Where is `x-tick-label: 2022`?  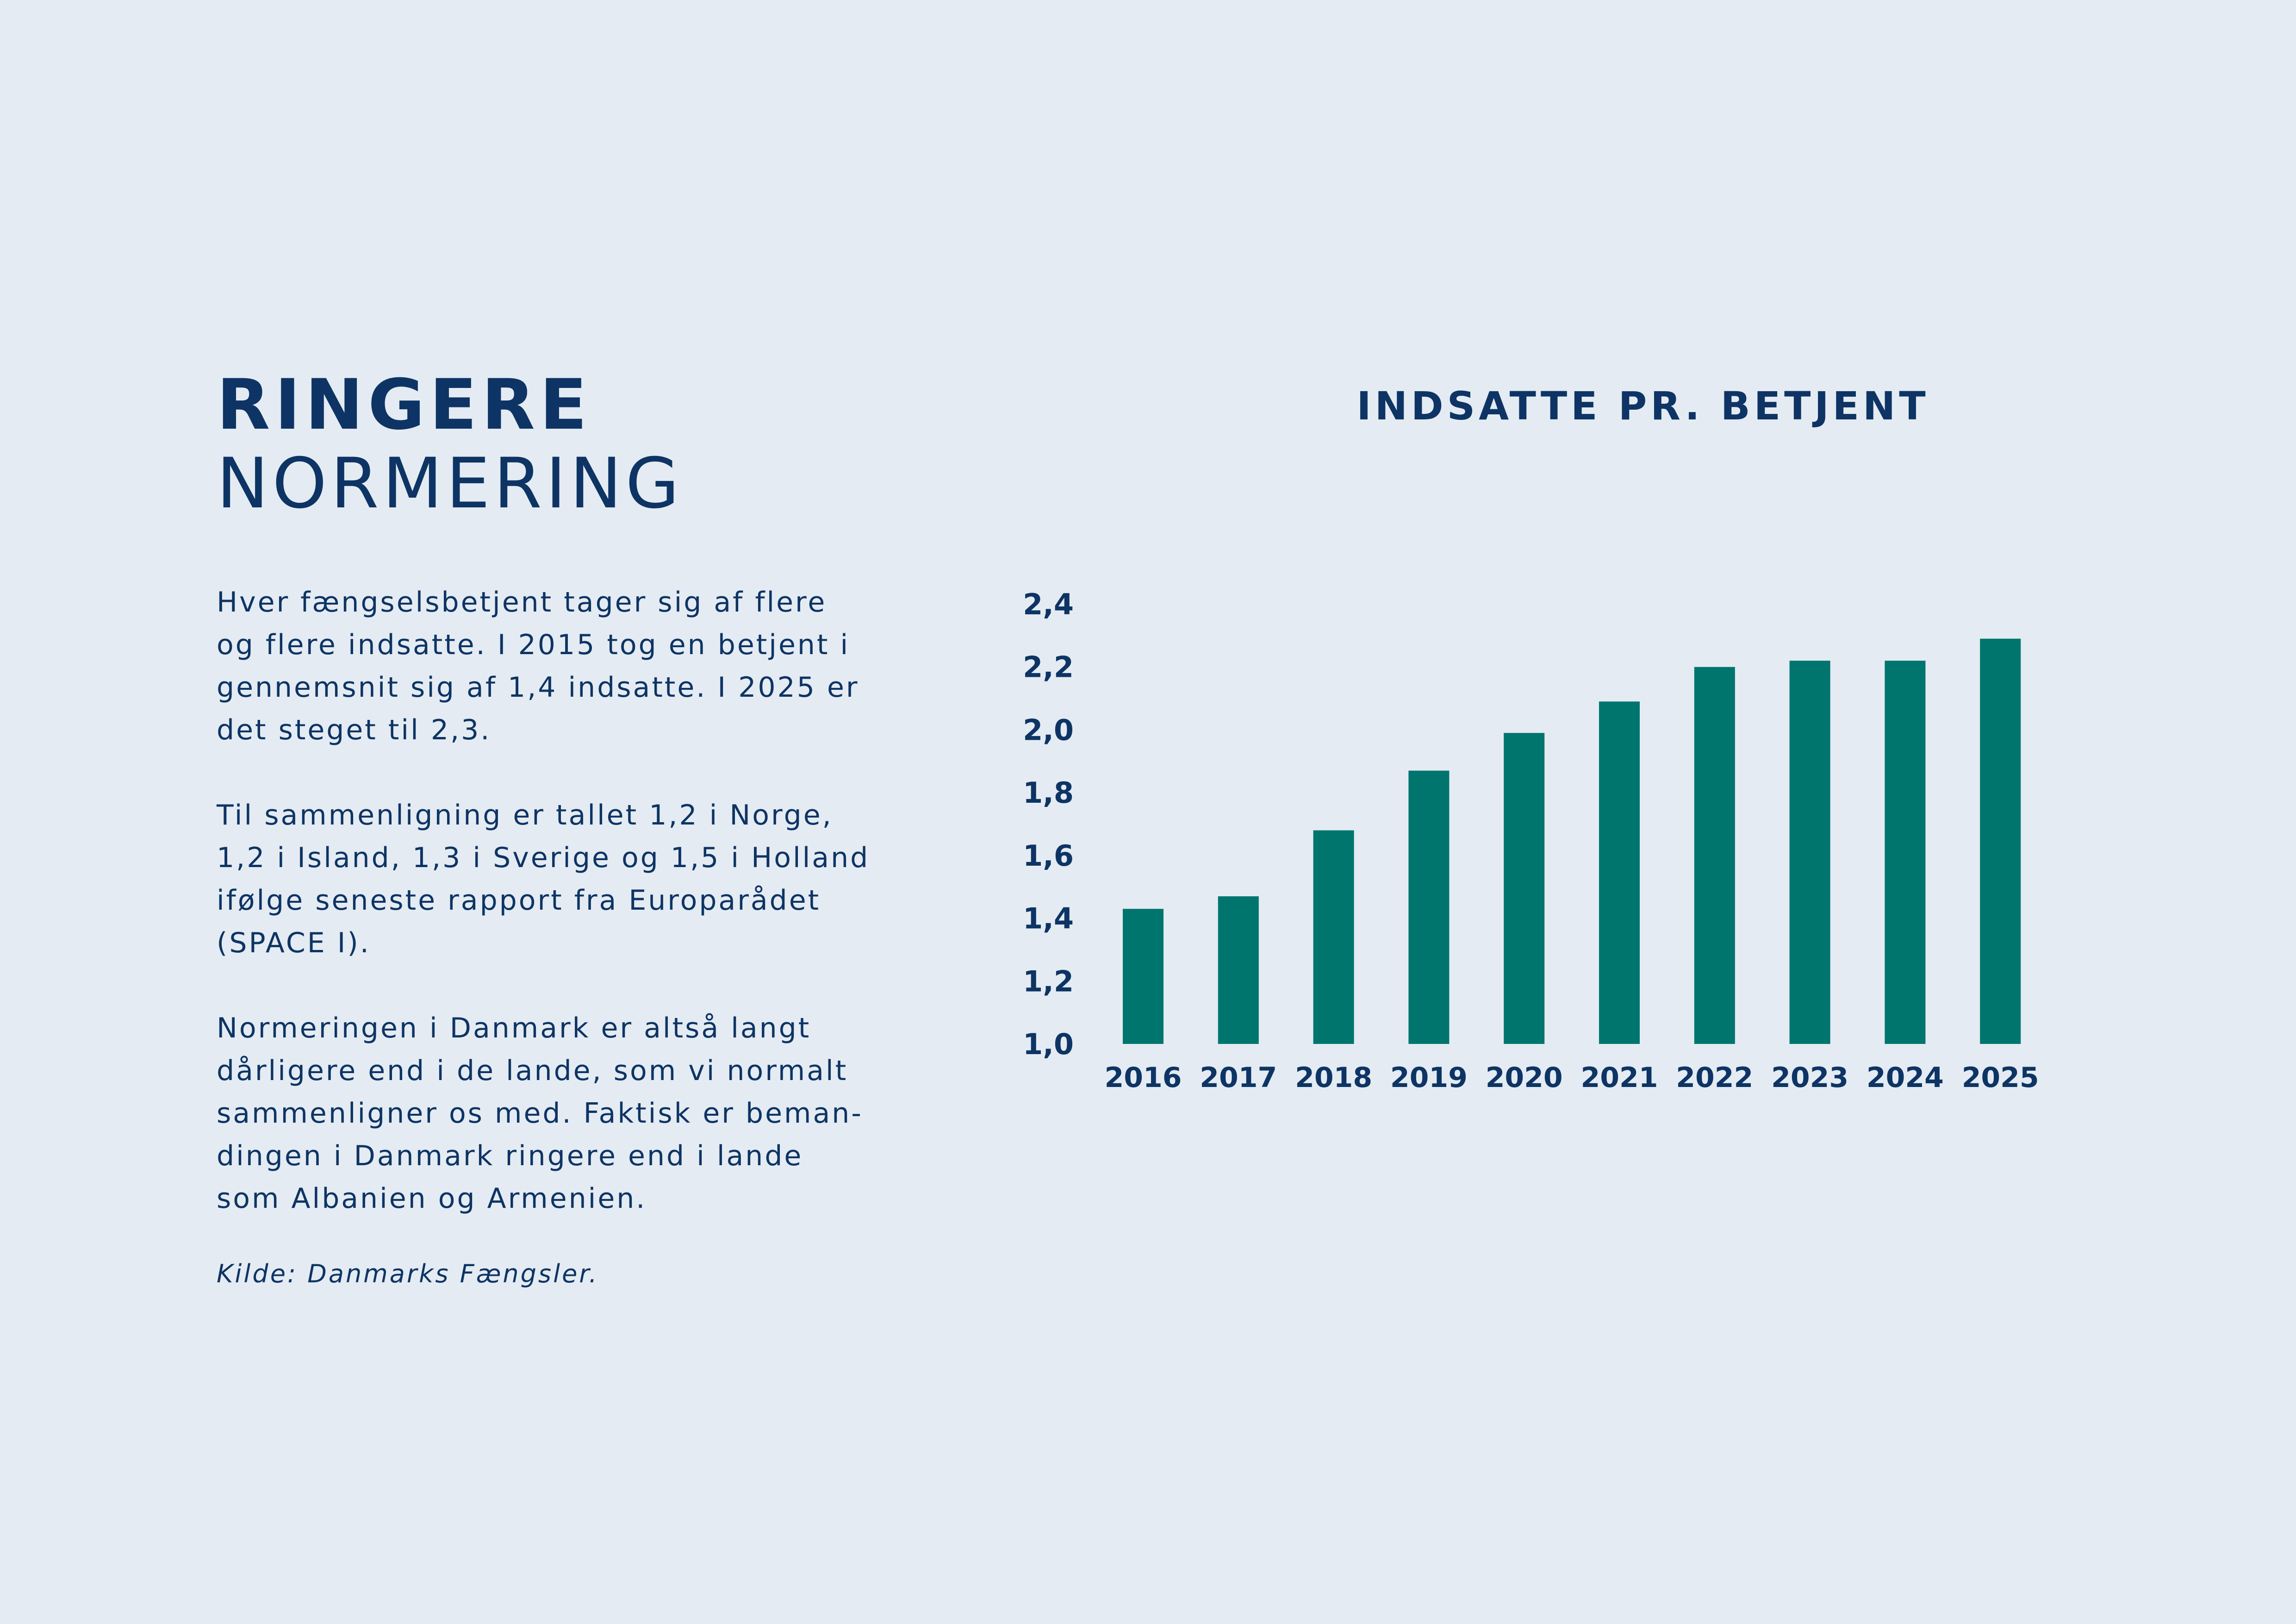
x-tick-label: 2022 is located at coordinates (1714, 1078).